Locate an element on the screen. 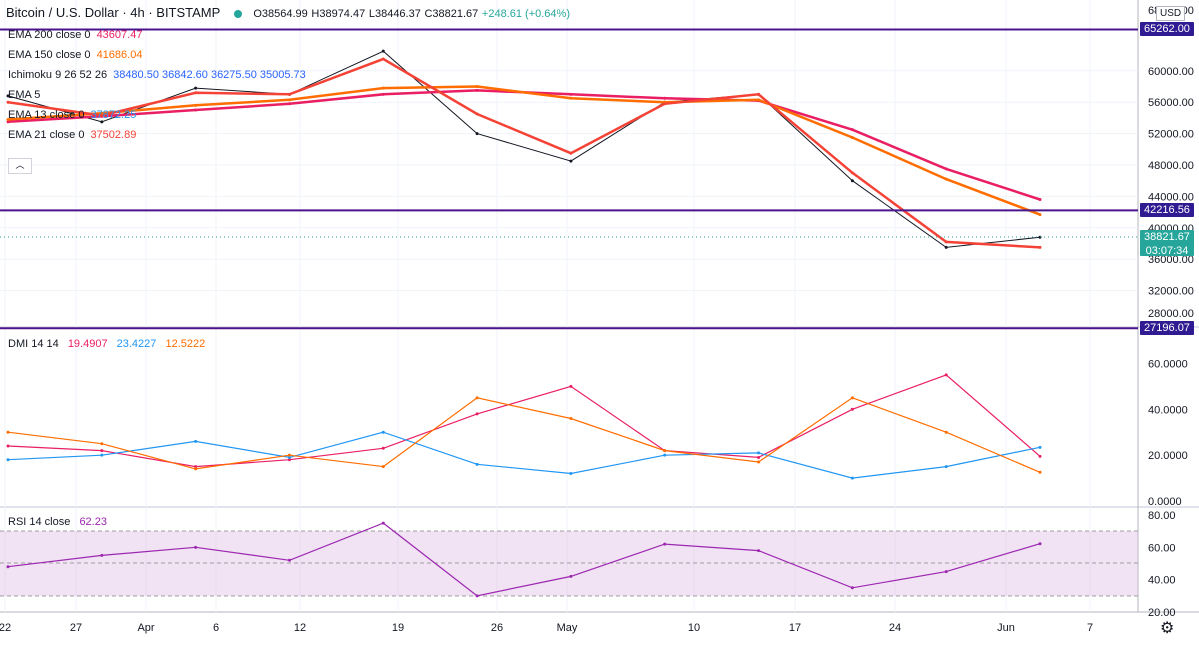 The image size is (1199, 645). currency-button: USD is located at coordinates (1171, 13).